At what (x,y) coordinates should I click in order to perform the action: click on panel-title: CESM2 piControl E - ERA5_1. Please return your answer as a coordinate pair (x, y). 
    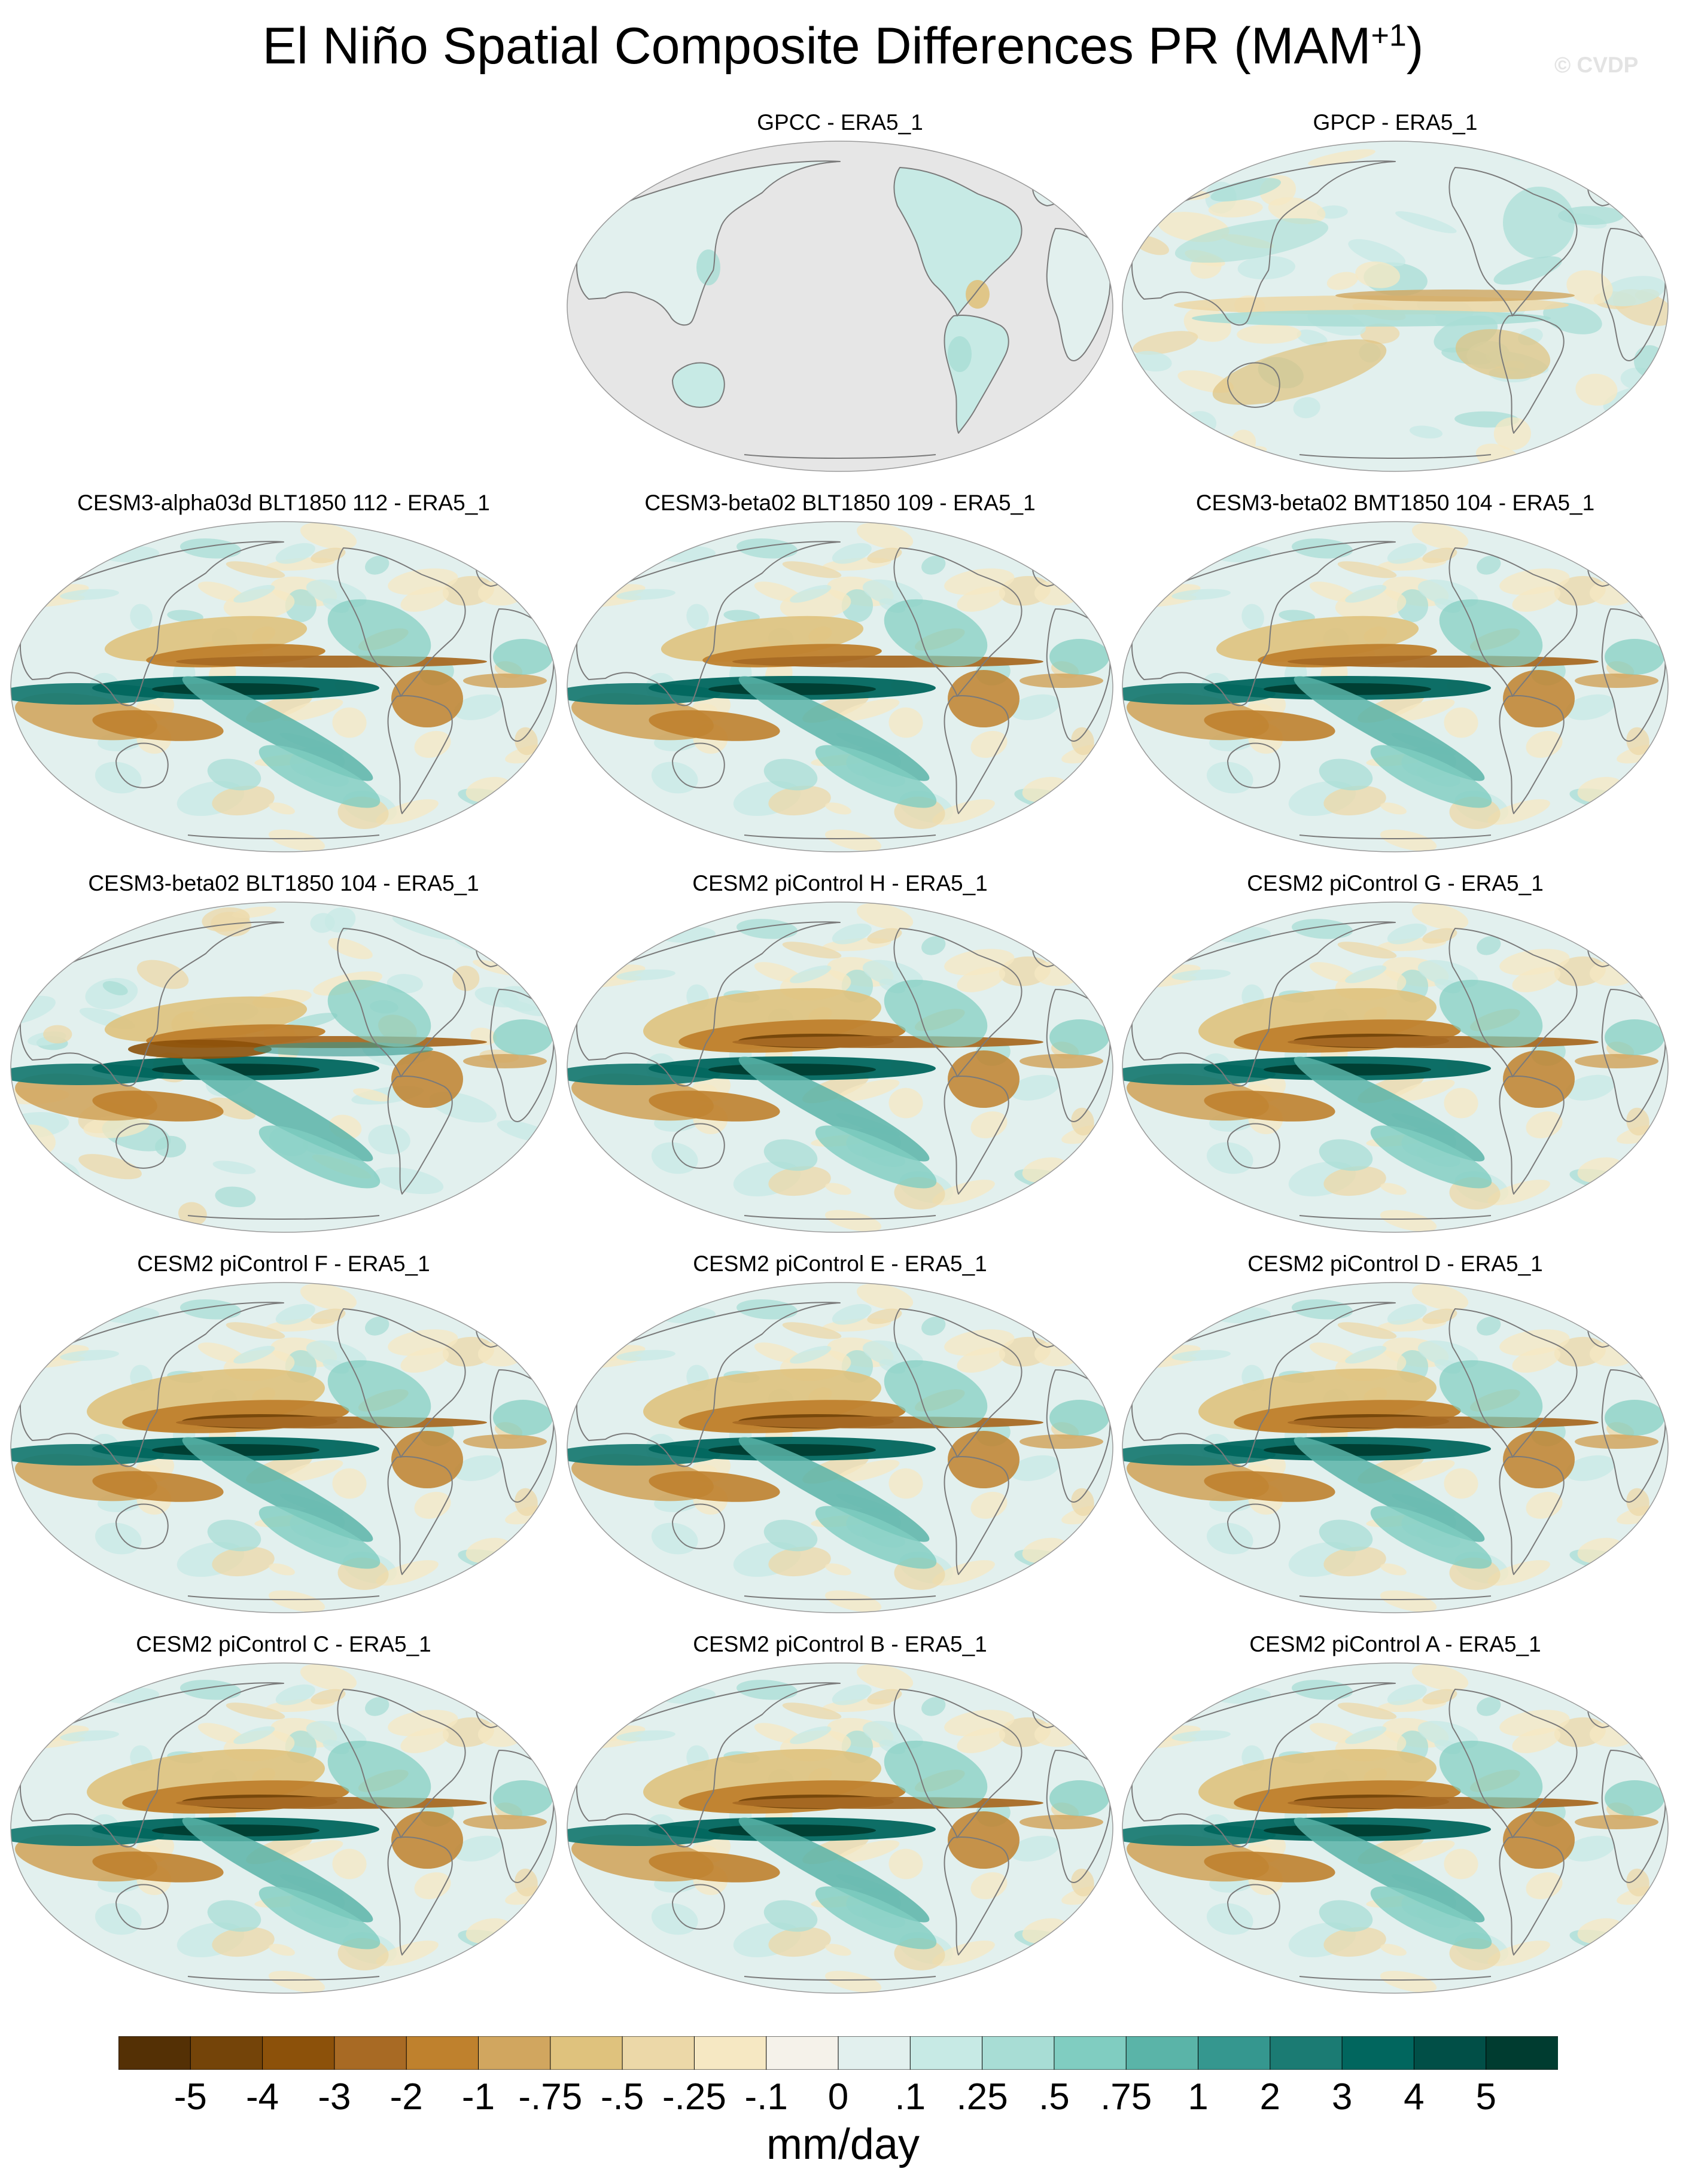
    Looking at the image, I should click on (840, 1263).